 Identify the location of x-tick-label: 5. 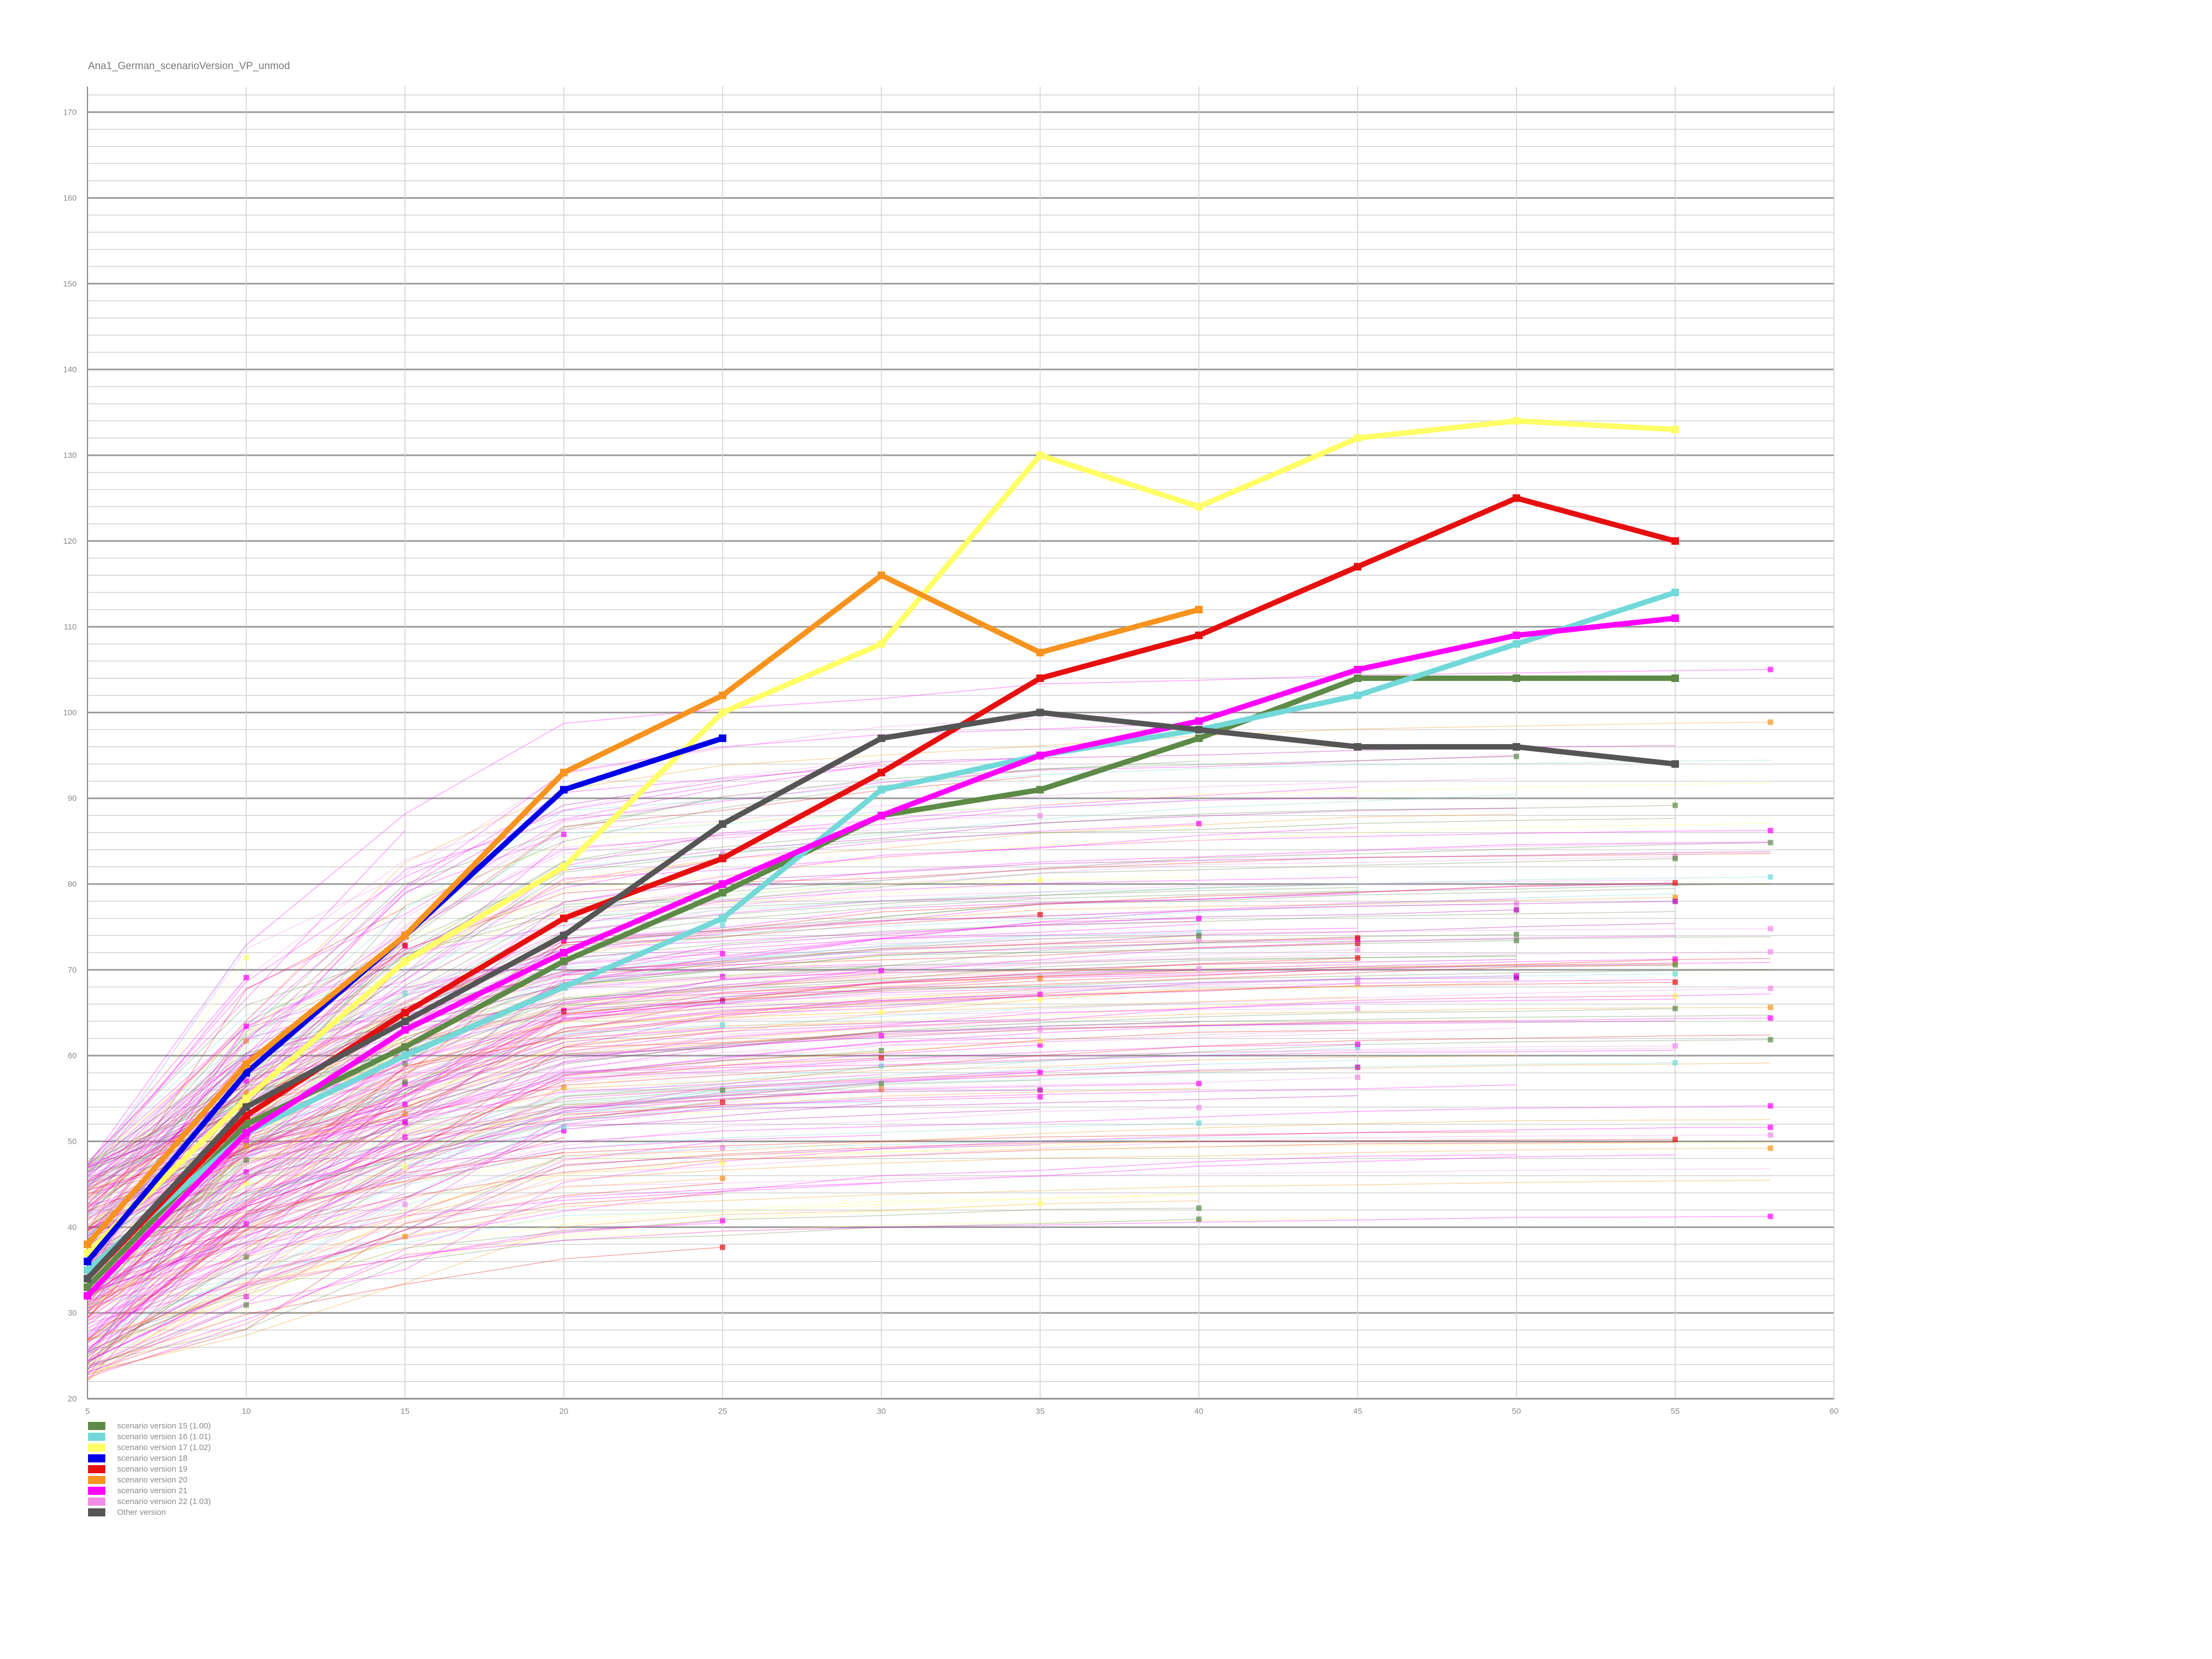
(87, 1411).